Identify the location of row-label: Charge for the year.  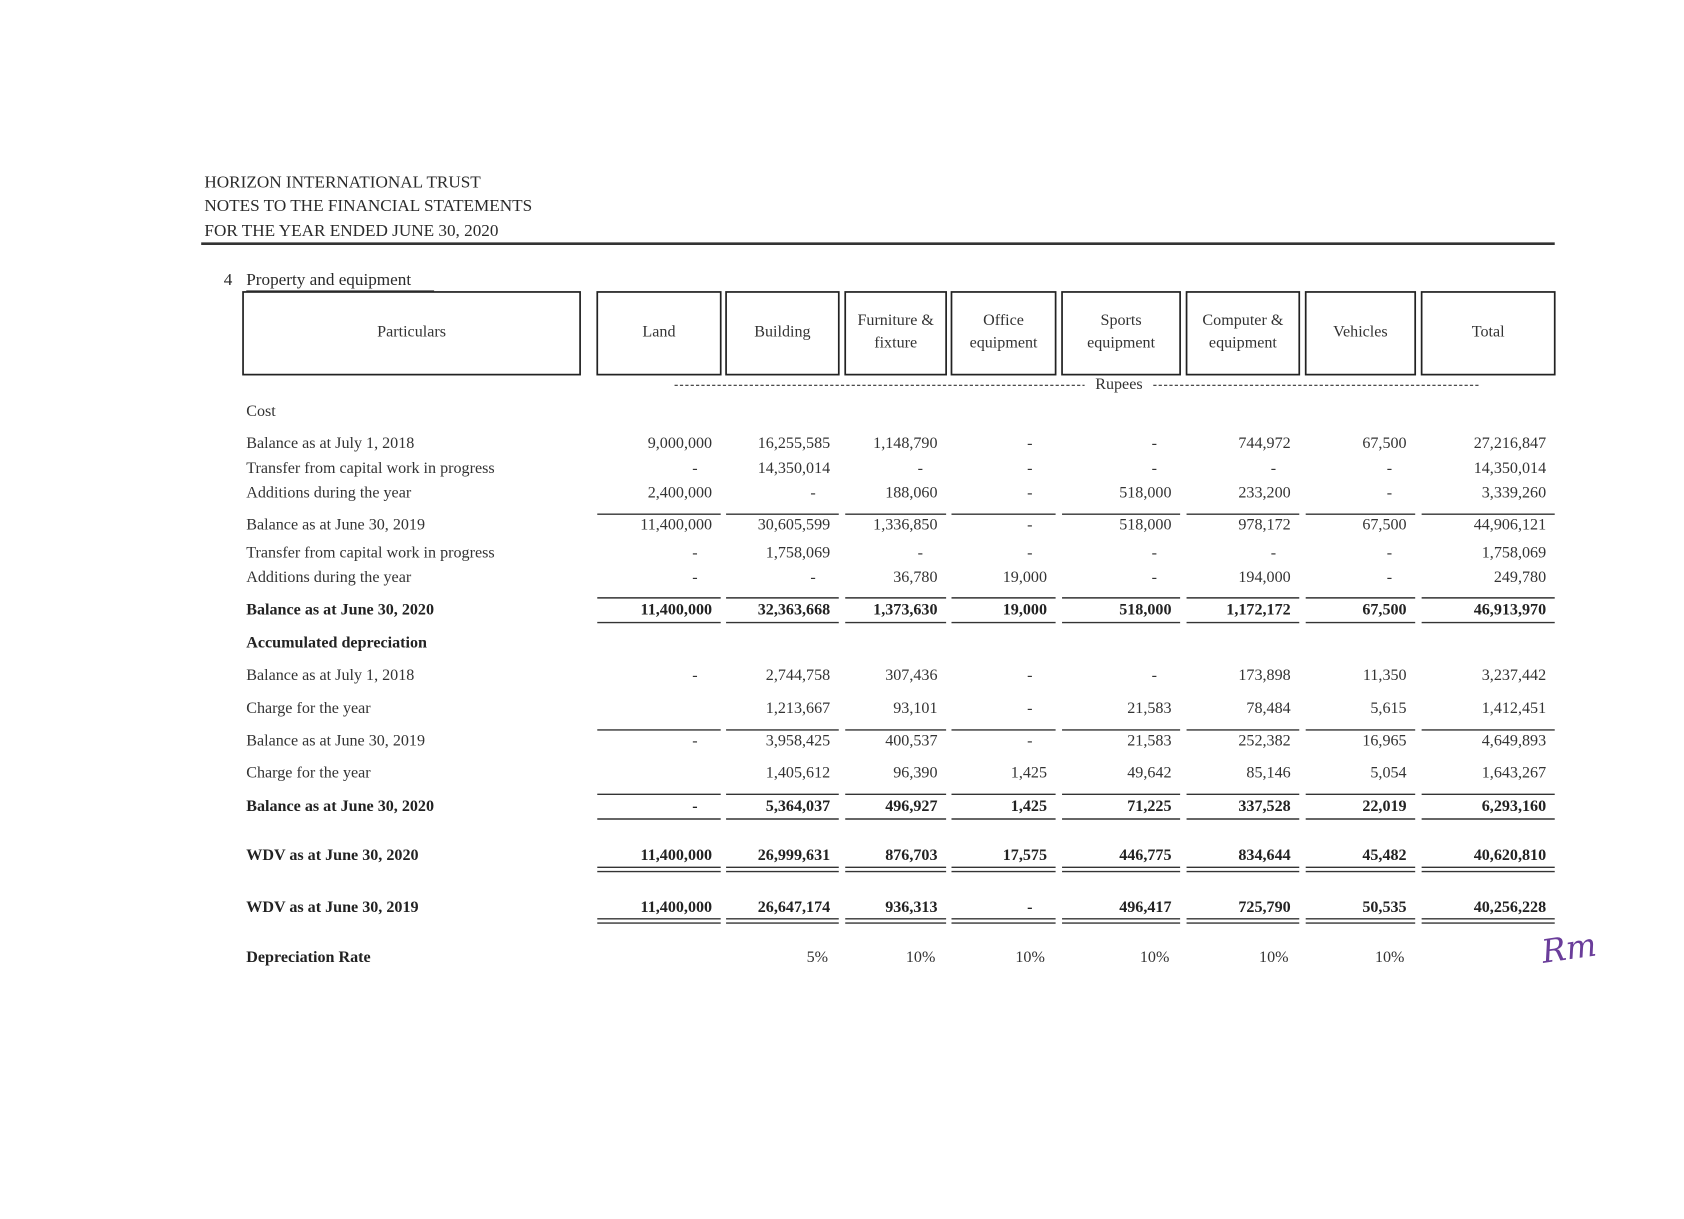
(308, 773).